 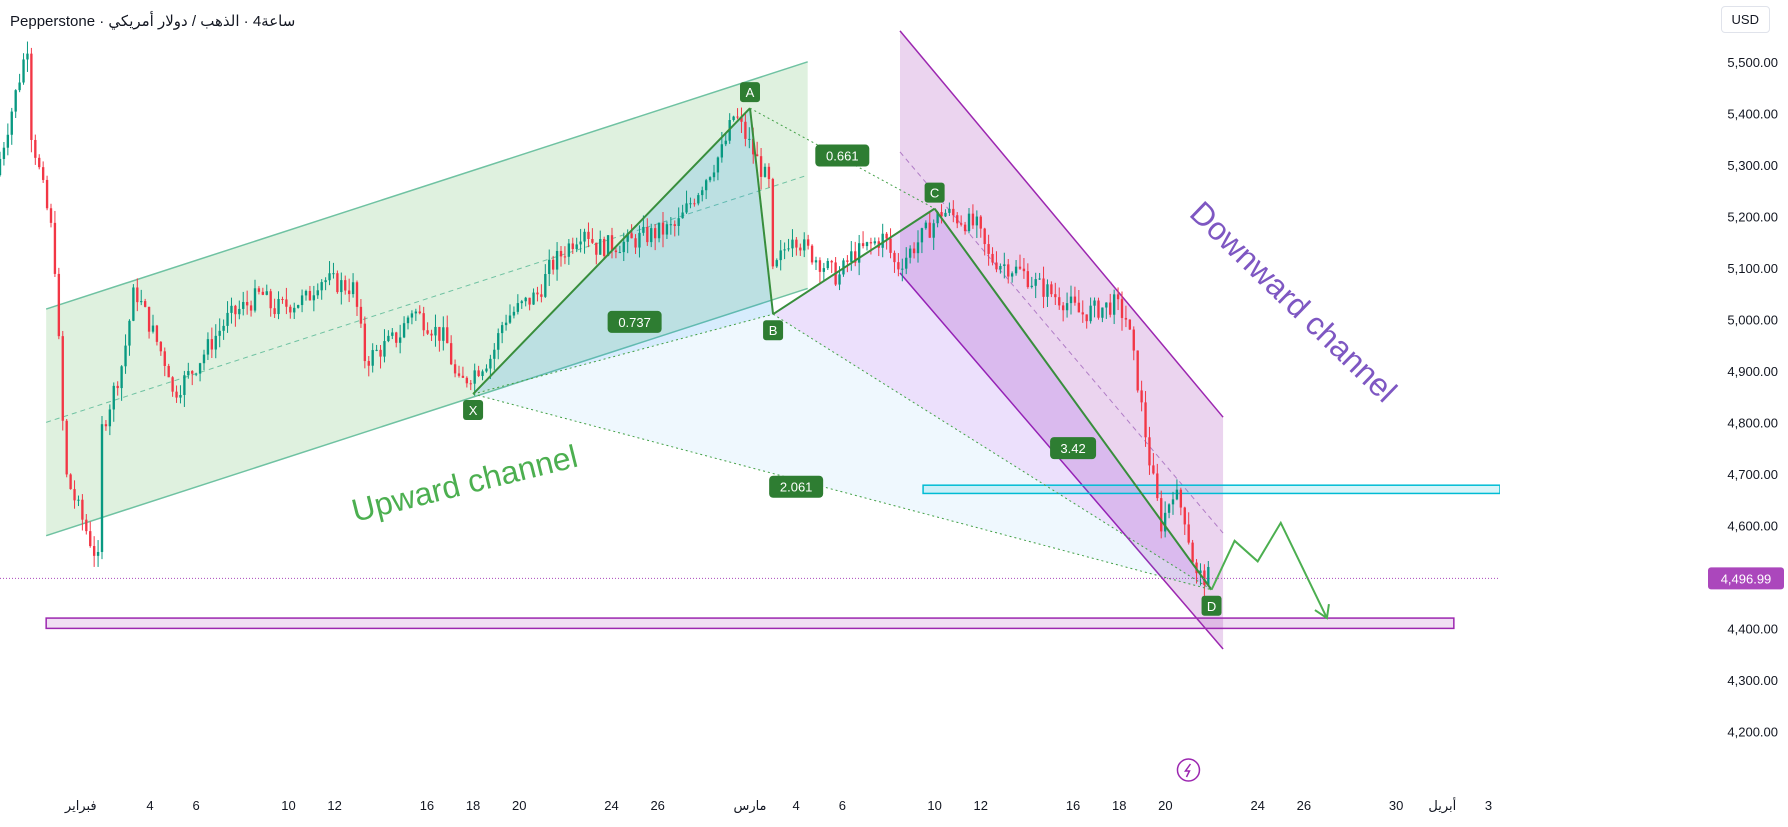 I want to click on x-tick-label: 12, so click(x=981, y=805).